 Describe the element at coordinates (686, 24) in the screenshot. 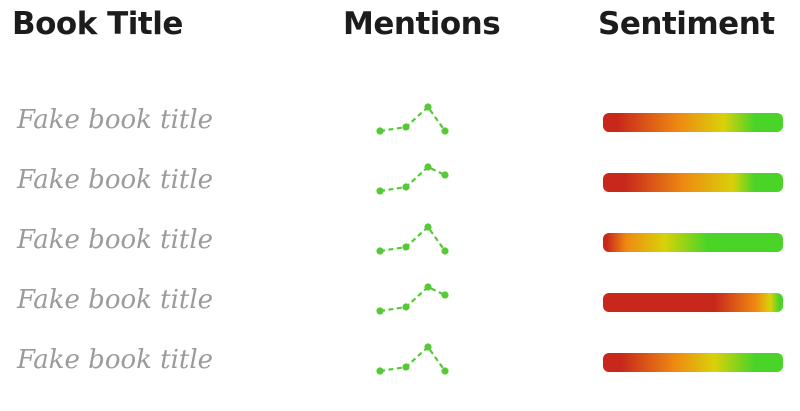

I see `sentiment-header: Sentiment` at that location.